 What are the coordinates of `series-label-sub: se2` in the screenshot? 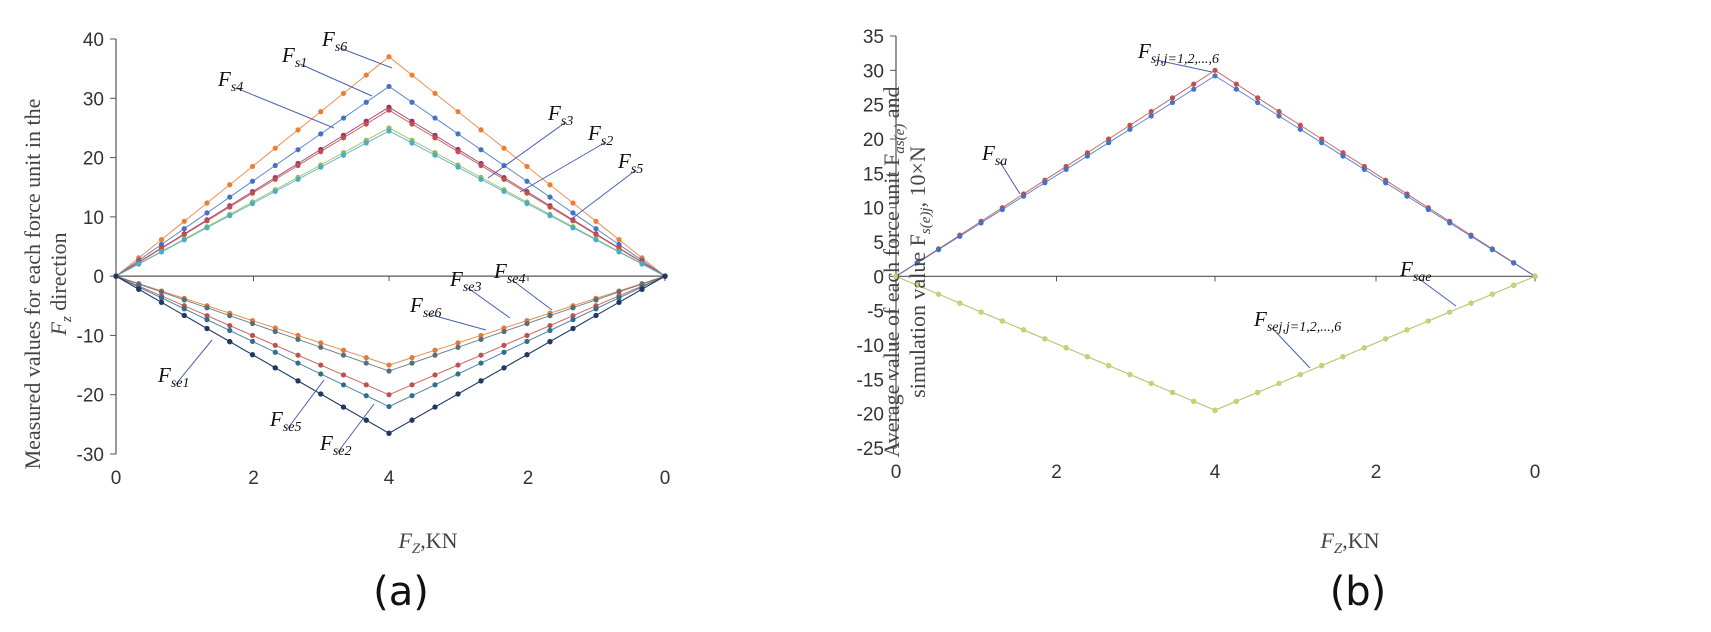 It's located at (342, 451).